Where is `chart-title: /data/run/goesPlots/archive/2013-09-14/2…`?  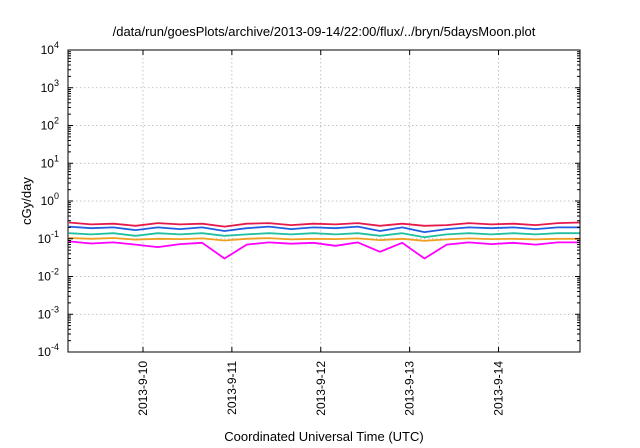
chart-title: /data/run/goesPlots/archive/2013-09-14/2… is located at coordinates (324, 31).